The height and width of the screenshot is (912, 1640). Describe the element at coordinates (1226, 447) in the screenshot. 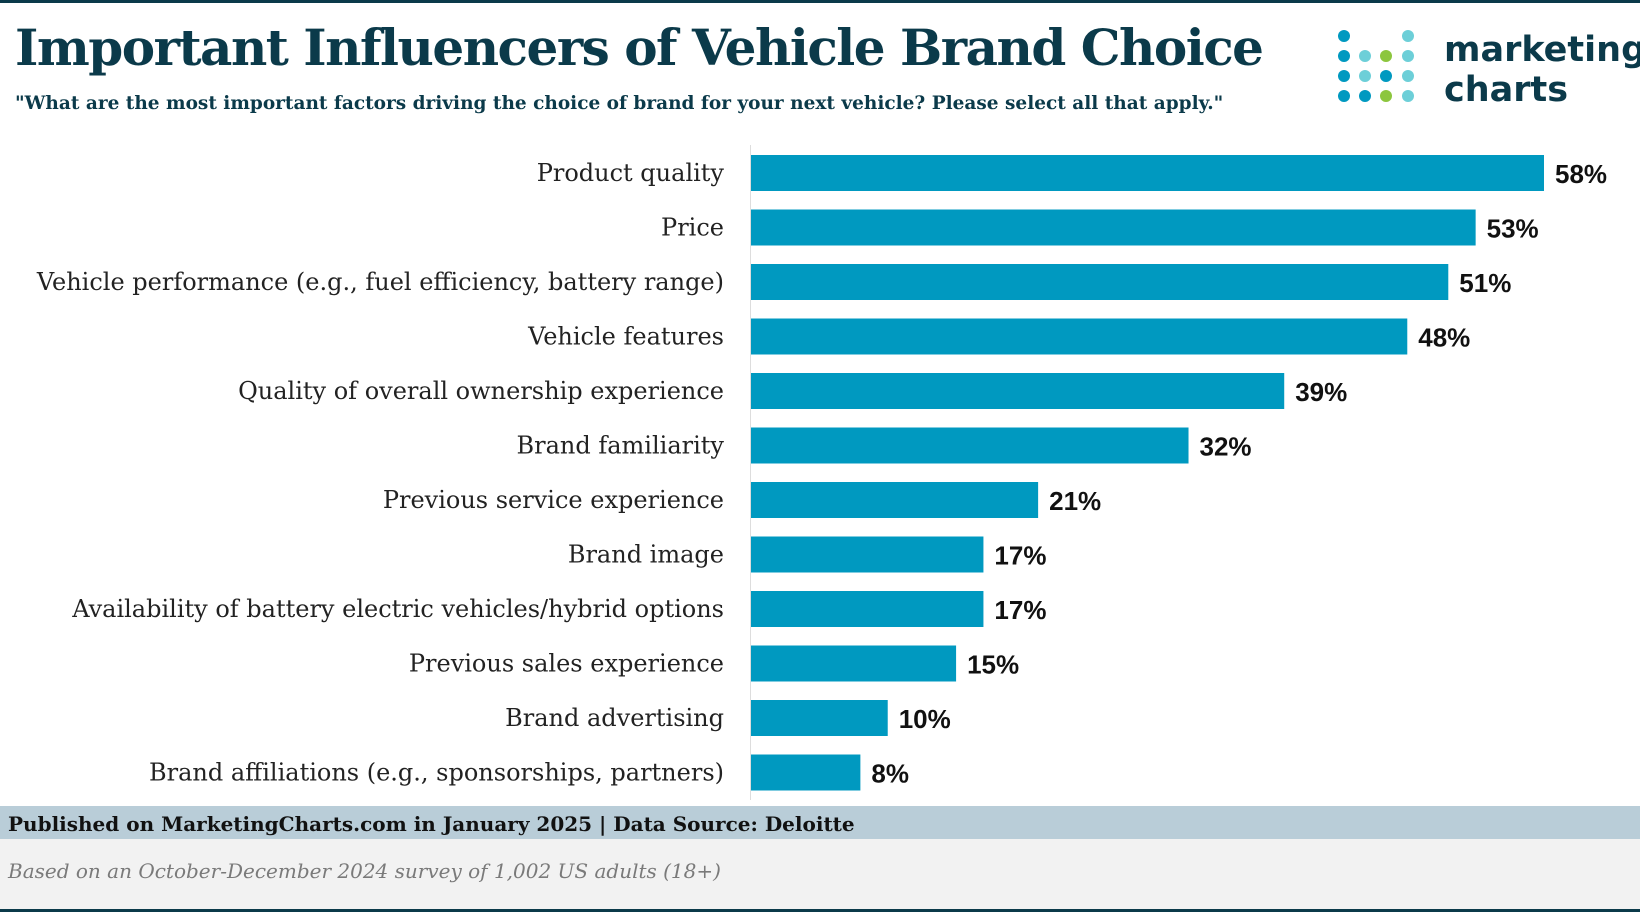

I see `data-label: 32%` at that location.